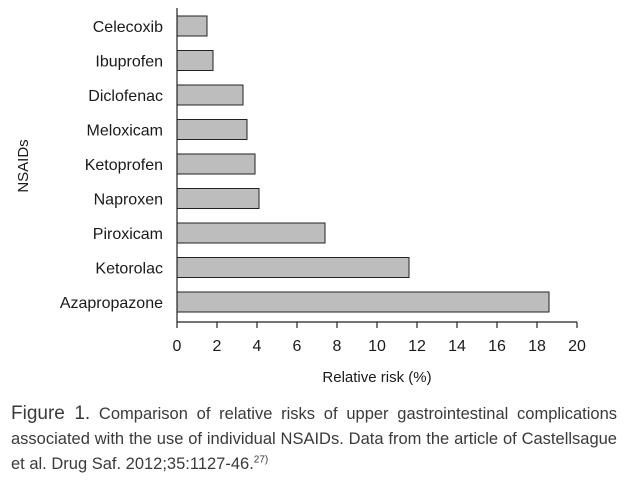  Describe the element at coordinates (217, 346) in the screenshot. I see `x-tick-label-2: 2` at that location.